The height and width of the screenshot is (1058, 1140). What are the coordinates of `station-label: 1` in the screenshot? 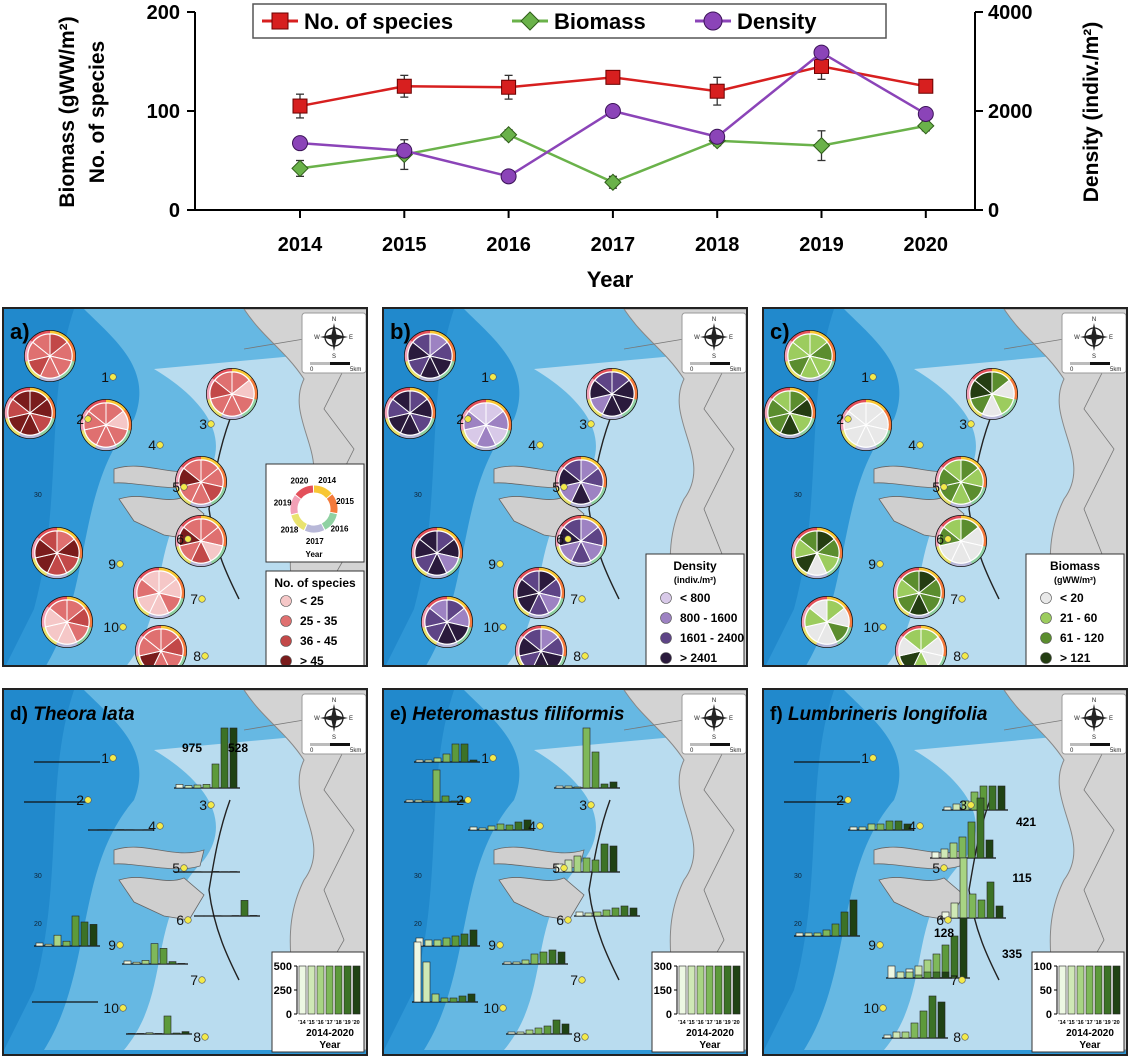 It's located at (865, 758).